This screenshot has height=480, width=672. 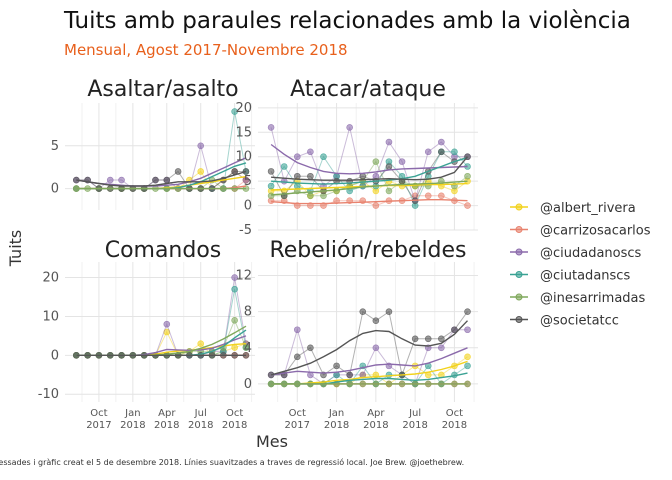 What do you see at coordinates (245, 230) in the screenshot?
I see `y-tick-label: -5` at bounding box center [245, 230].